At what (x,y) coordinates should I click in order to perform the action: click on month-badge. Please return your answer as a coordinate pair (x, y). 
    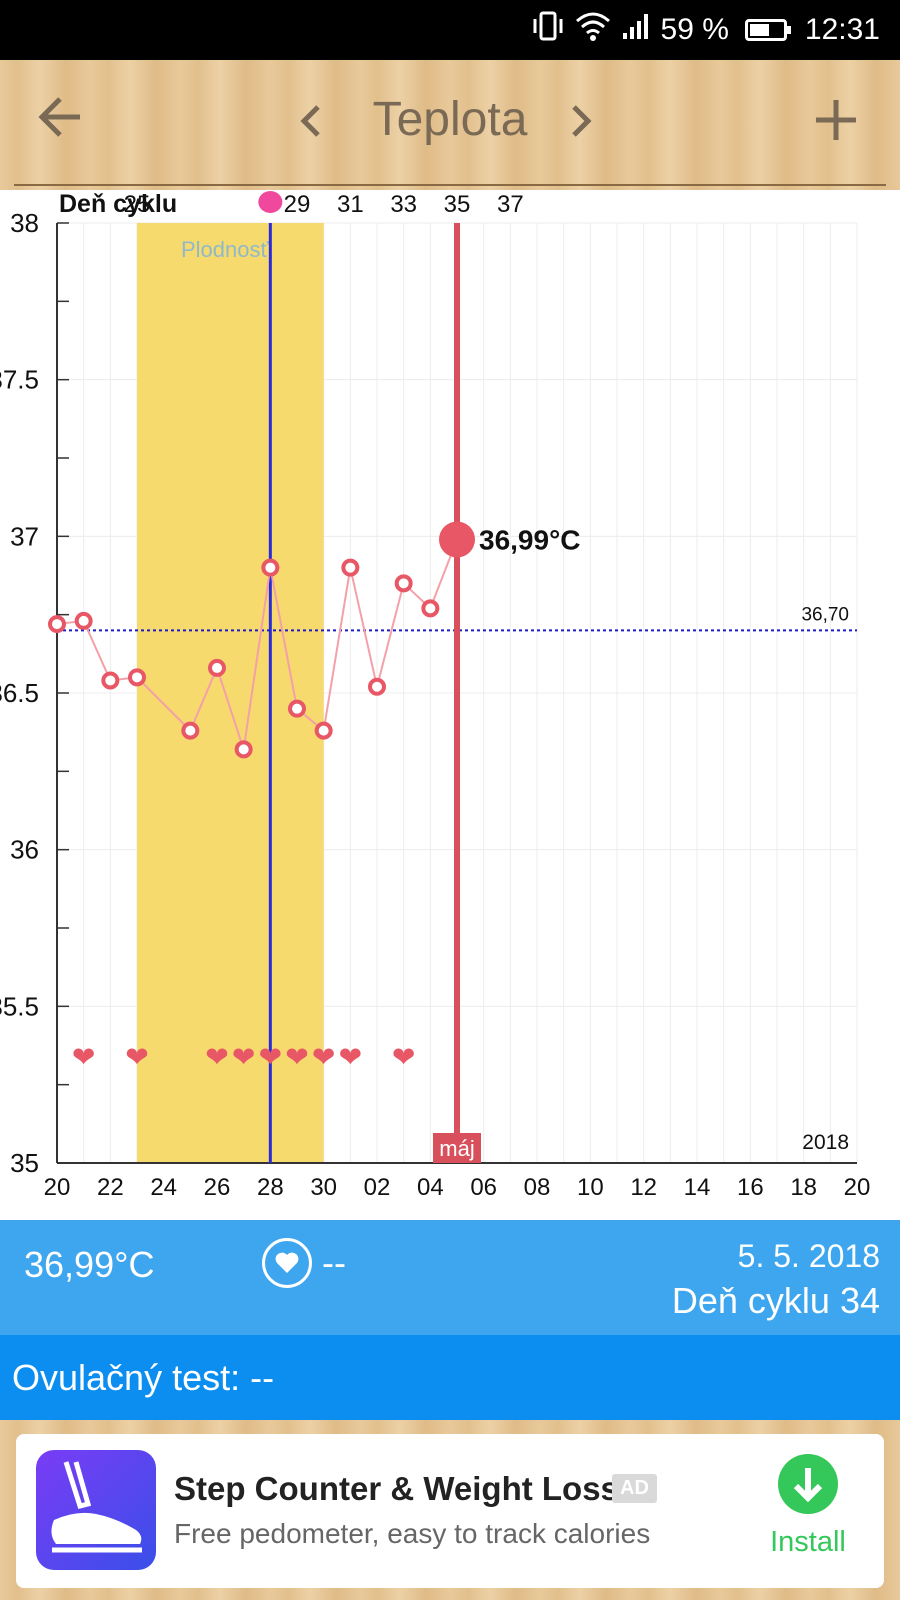
    Looking at the image, I should click on (457, 1148).